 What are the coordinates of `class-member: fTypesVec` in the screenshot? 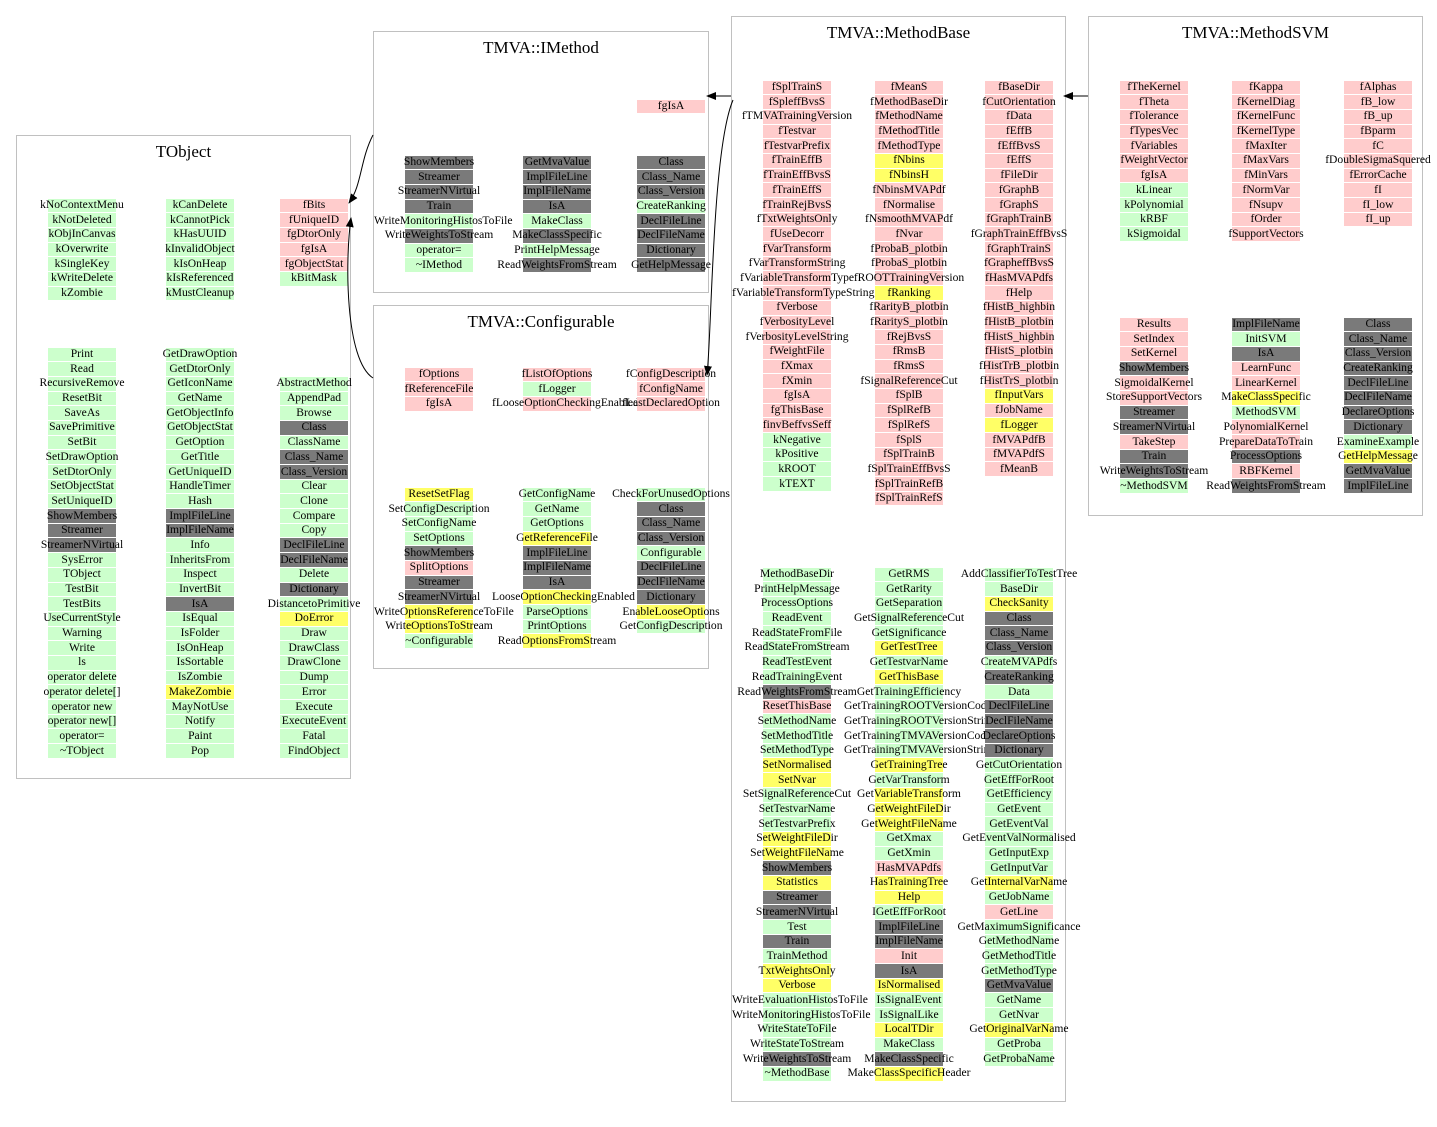 It's located at (1154, 131).